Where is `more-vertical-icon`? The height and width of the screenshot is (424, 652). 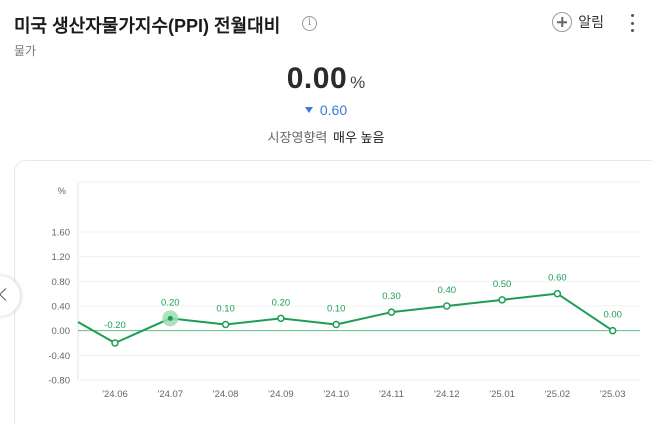 more-vertical-icon is located at coordinates (632, 23).